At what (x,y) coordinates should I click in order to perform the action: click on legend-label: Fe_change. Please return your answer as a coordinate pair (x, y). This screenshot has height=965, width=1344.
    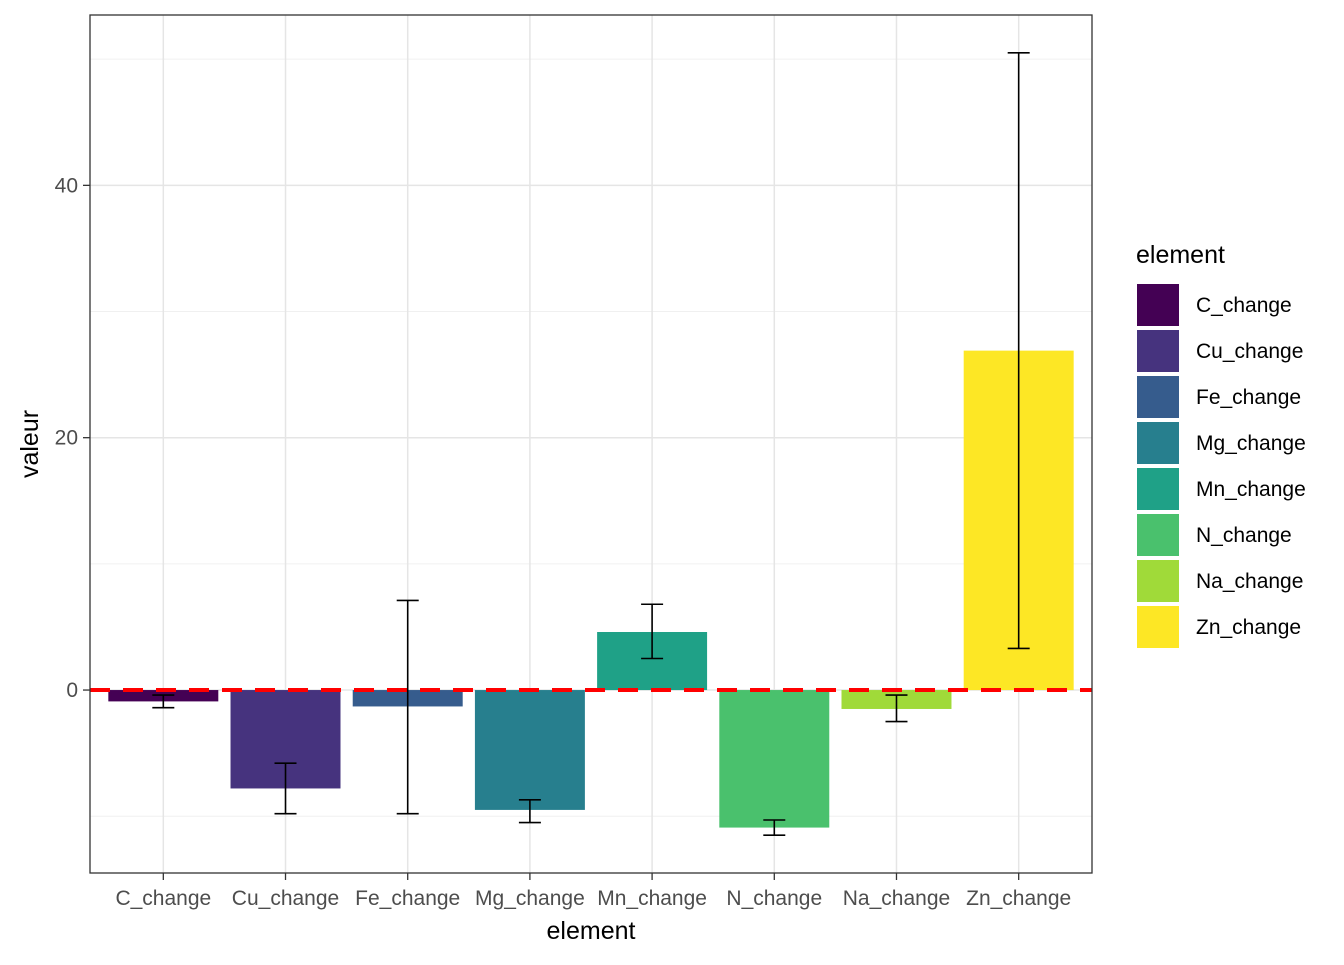
    Looking at the image, I should click on (1248, 397).